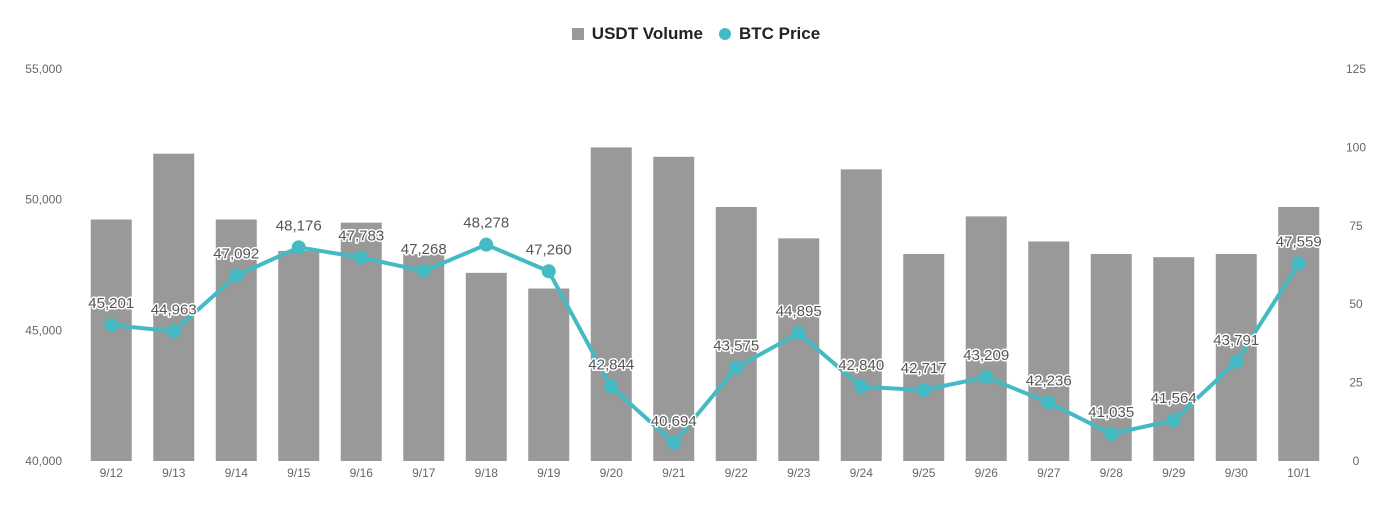 The height and width of the screenshot is (506, 1392). I want to click on chart-legend: USDT Volume BTC Price, so click(696, 34).